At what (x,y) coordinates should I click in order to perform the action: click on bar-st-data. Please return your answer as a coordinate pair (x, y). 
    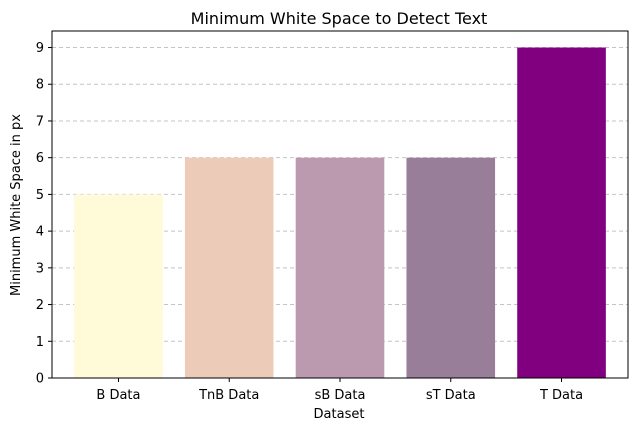
    Looking at the image, I should click on (451, 267).